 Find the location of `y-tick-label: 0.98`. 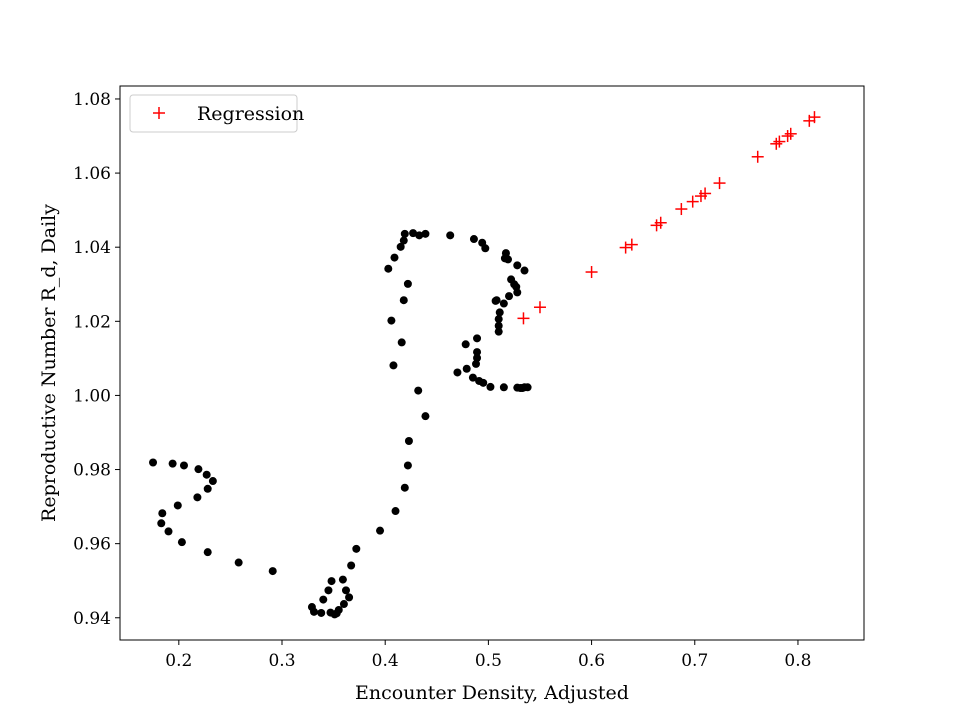

y-tick-label: 0.98 is located at coordinates (92, 471).